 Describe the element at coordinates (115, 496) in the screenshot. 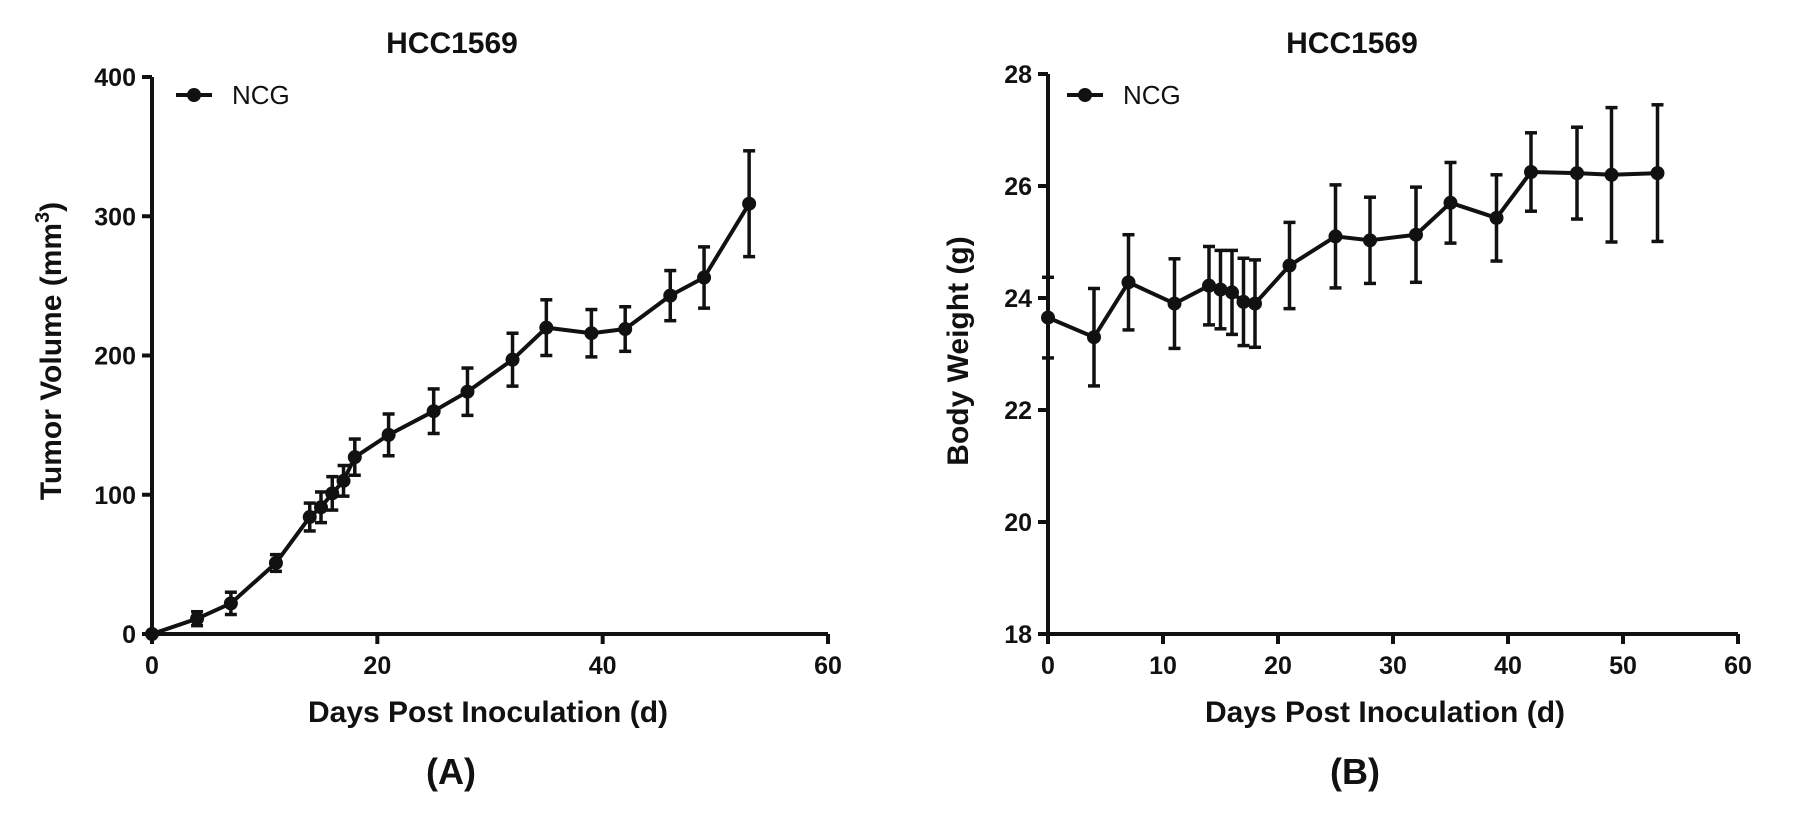

I see `panel-a-y-tick-label: 100` at that location.